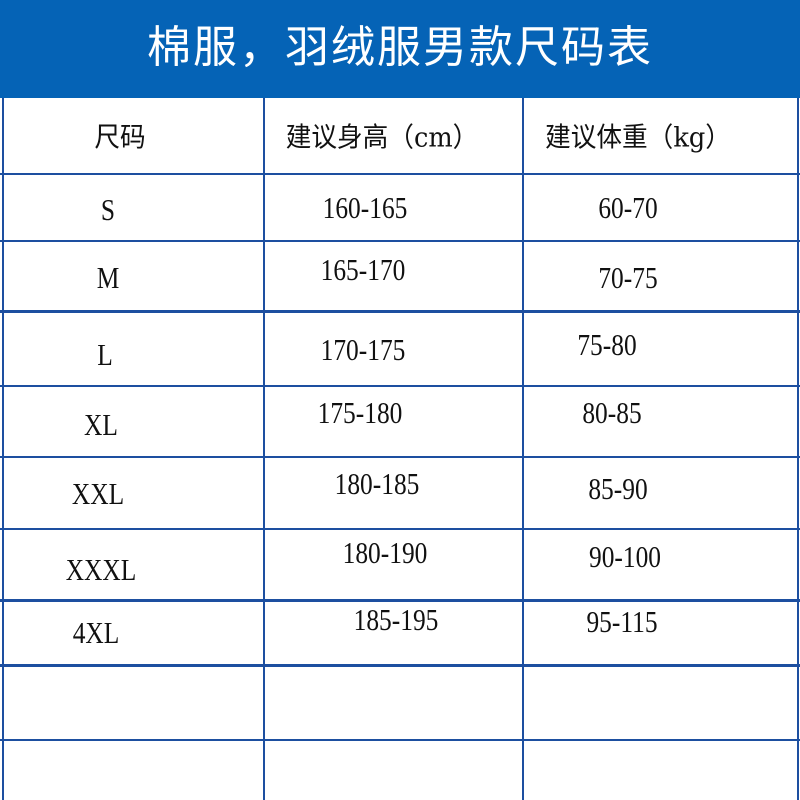 The image size is (800, 800). What do you see at coordinates (618, 488) in the screenshot?
I see `weight-cell: 85-90` at bounding box center [618, 488].